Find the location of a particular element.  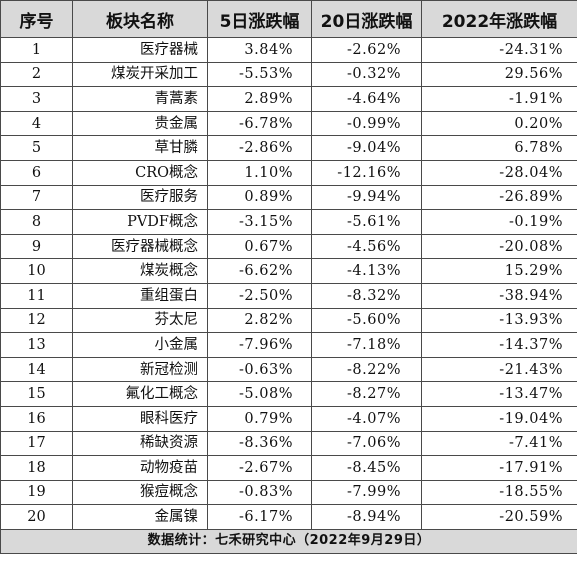

cell-20day-change: -8.32% is located at coordinates (366, 295).